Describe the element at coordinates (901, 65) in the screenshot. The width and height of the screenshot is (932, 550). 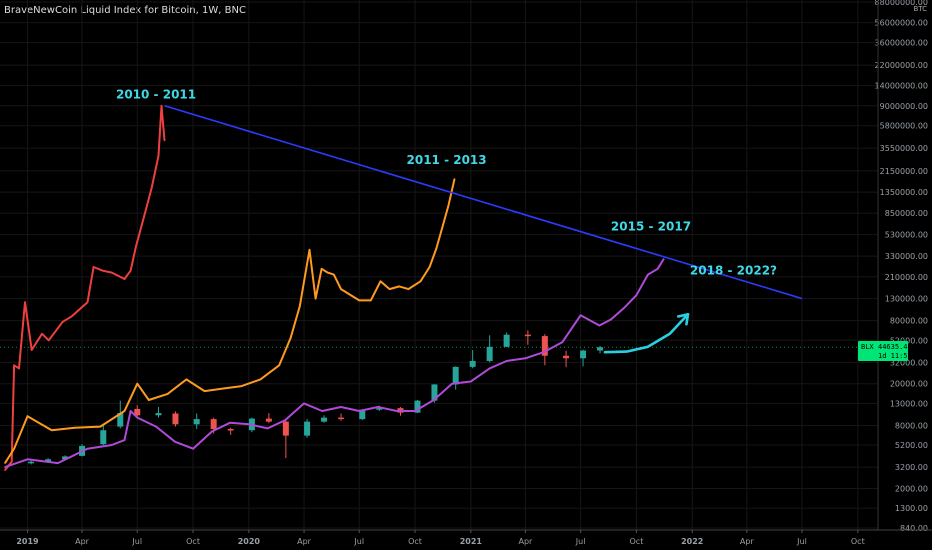
I see `y-tick-label: 22000000.00` at that location.